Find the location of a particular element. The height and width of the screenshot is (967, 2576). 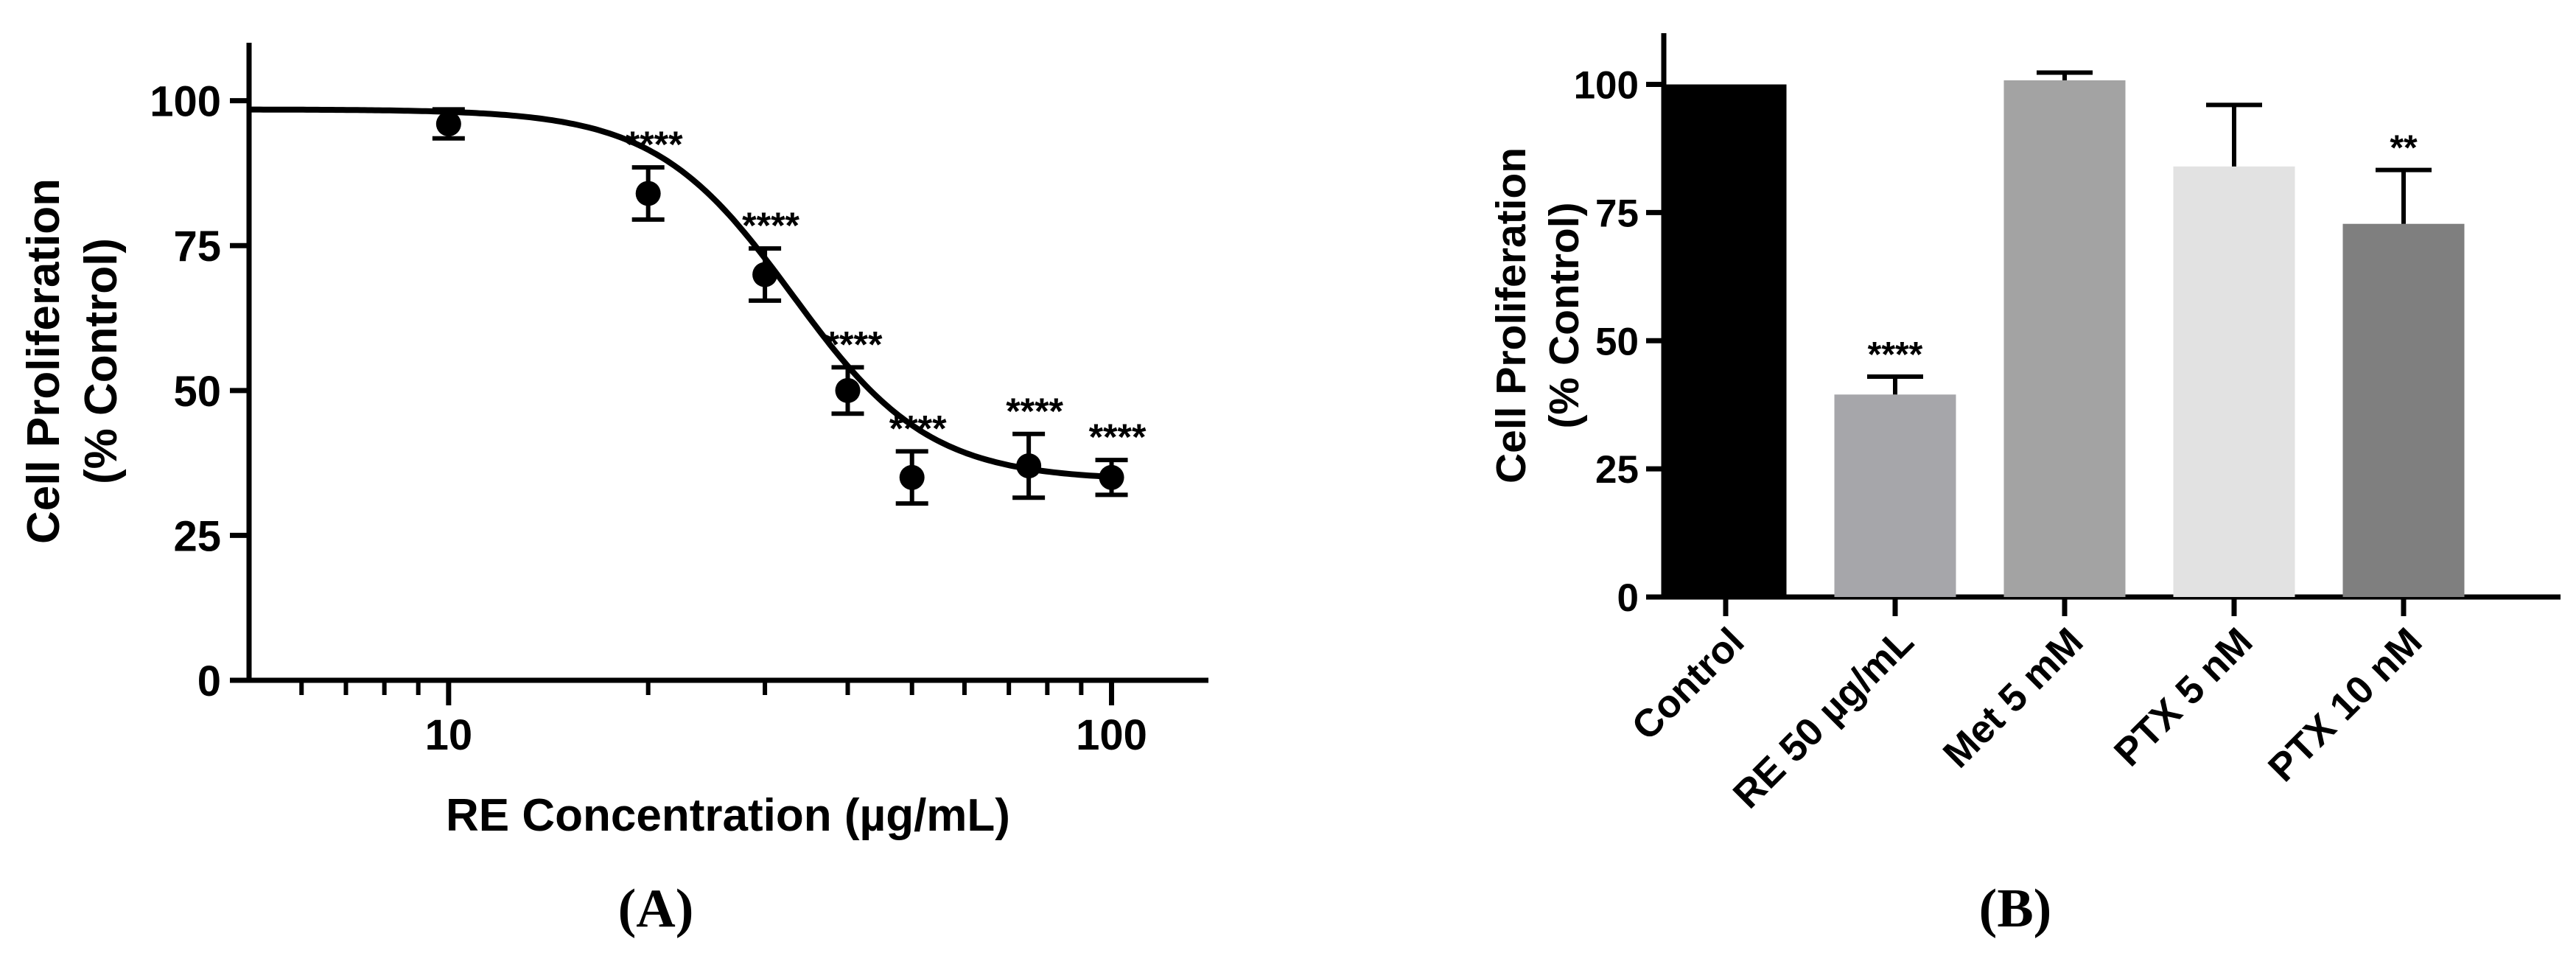

panel-b-y-axis-label: Cell Proliferation (% Control) is located at coordinates (1538, 316).